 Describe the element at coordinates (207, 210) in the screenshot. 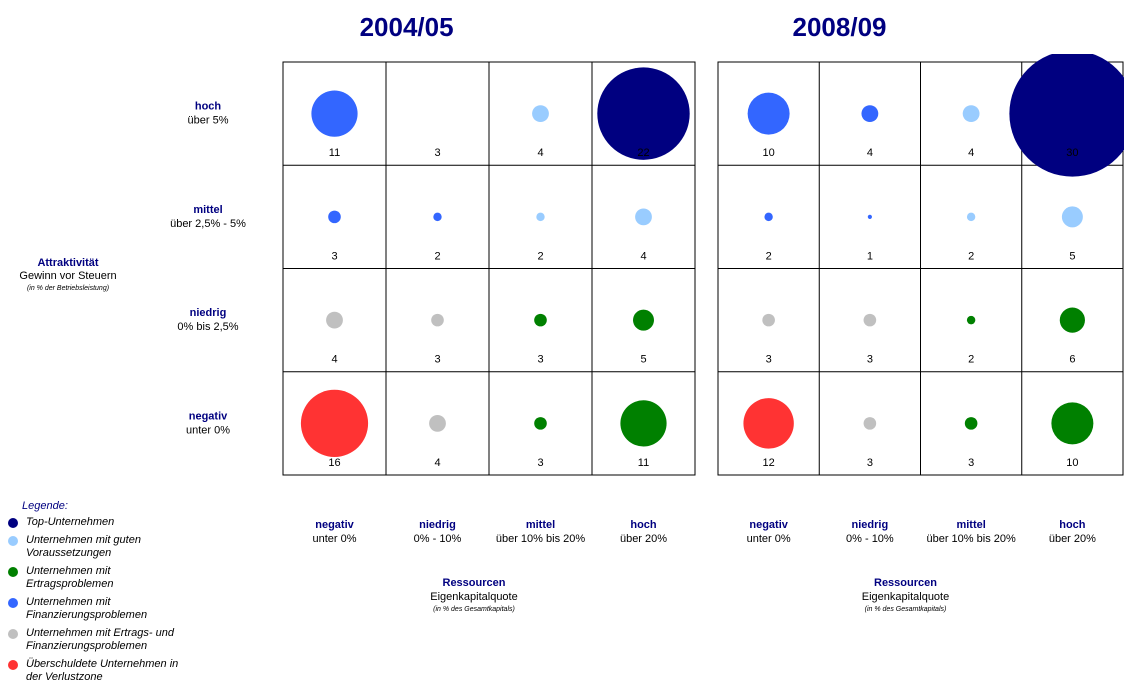

I see `y-category-name: mittel` at that location.